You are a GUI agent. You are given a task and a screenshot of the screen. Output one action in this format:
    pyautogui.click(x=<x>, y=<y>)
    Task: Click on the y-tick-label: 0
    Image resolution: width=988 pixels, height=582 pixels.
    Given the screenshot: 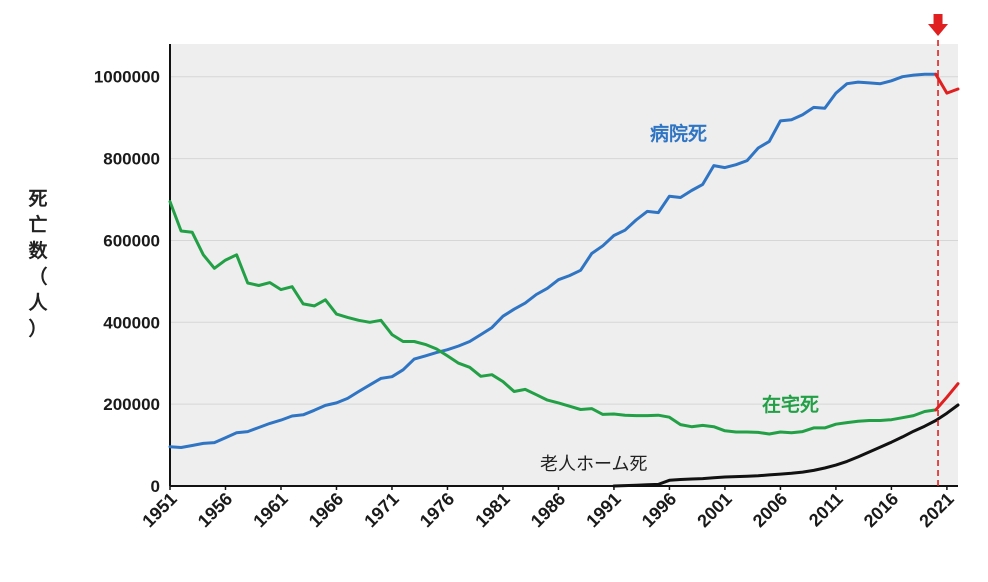 What is the action you would take?
    pyautogui.click(x=155, y=486)
    